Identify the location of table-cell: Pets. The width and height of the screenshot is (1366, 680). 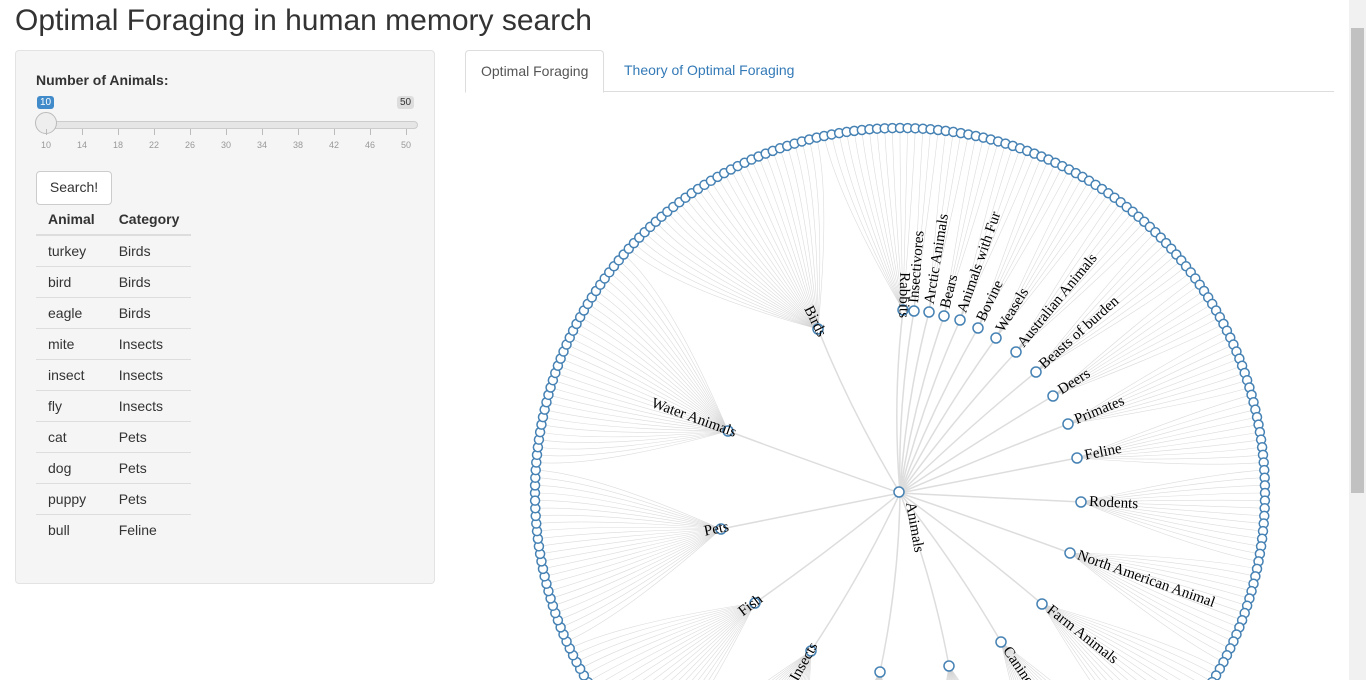
(149, 437).